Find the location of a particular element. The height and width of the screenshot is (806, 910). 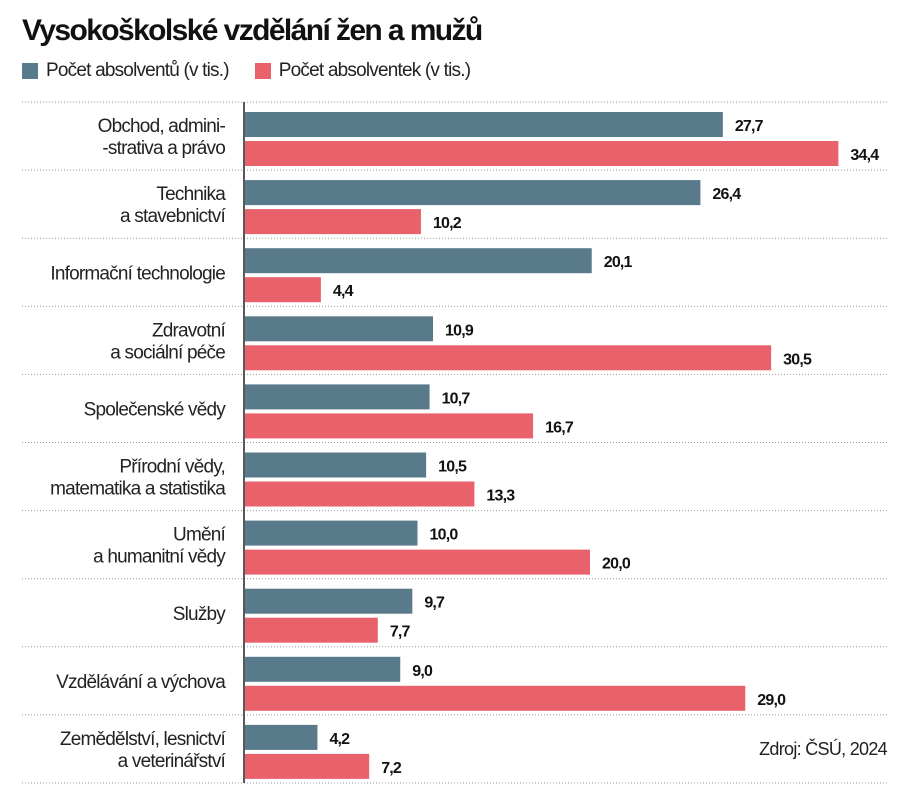

value-label: 7,7 is located at coordinates (400, 632).